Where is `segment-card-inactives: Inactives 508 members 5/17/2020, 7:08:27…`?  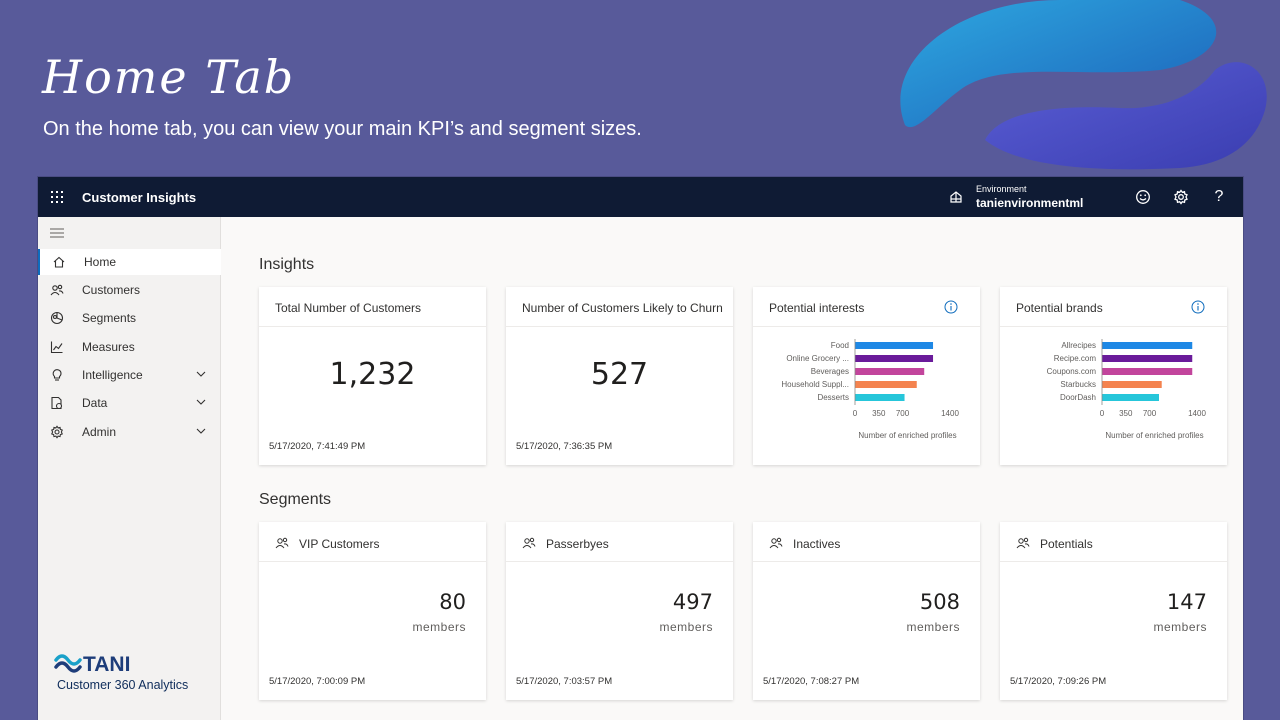
segment-card-inactives: Inactives 508 members 5/17/2020, 7:08:27… is located at coordinates (866, 611).